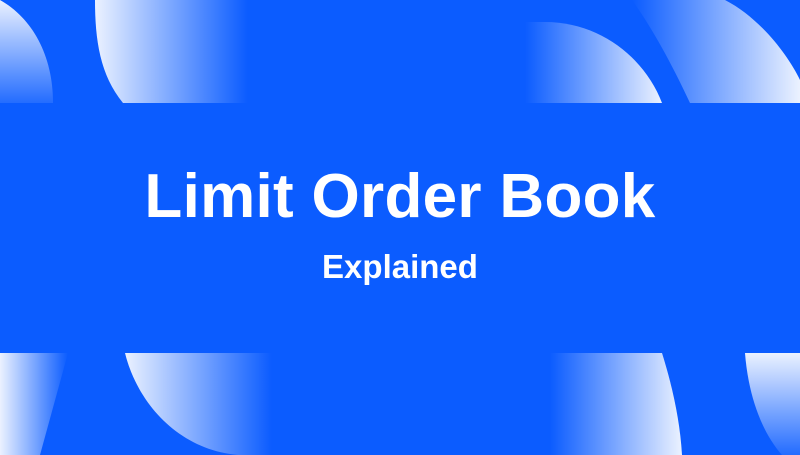 The image size is (800, 455). Describe the element at coordinates (26, 51) in the screenshot. I see `top-left-arc-shape` at that location.